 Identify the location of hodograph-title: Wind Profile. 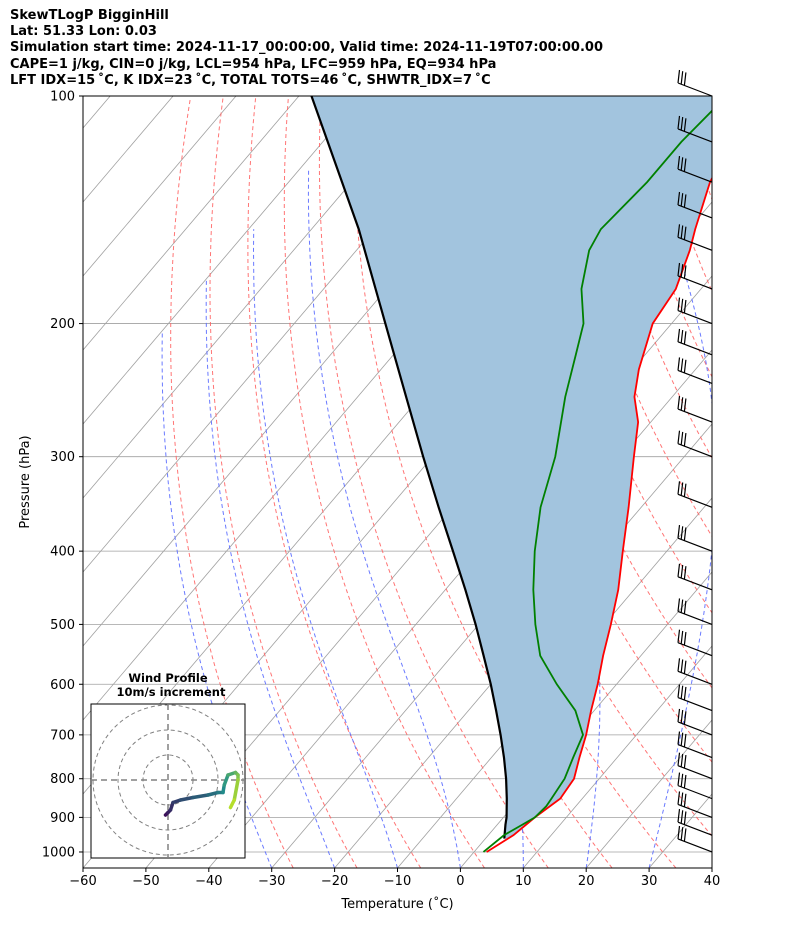
(168, 678).